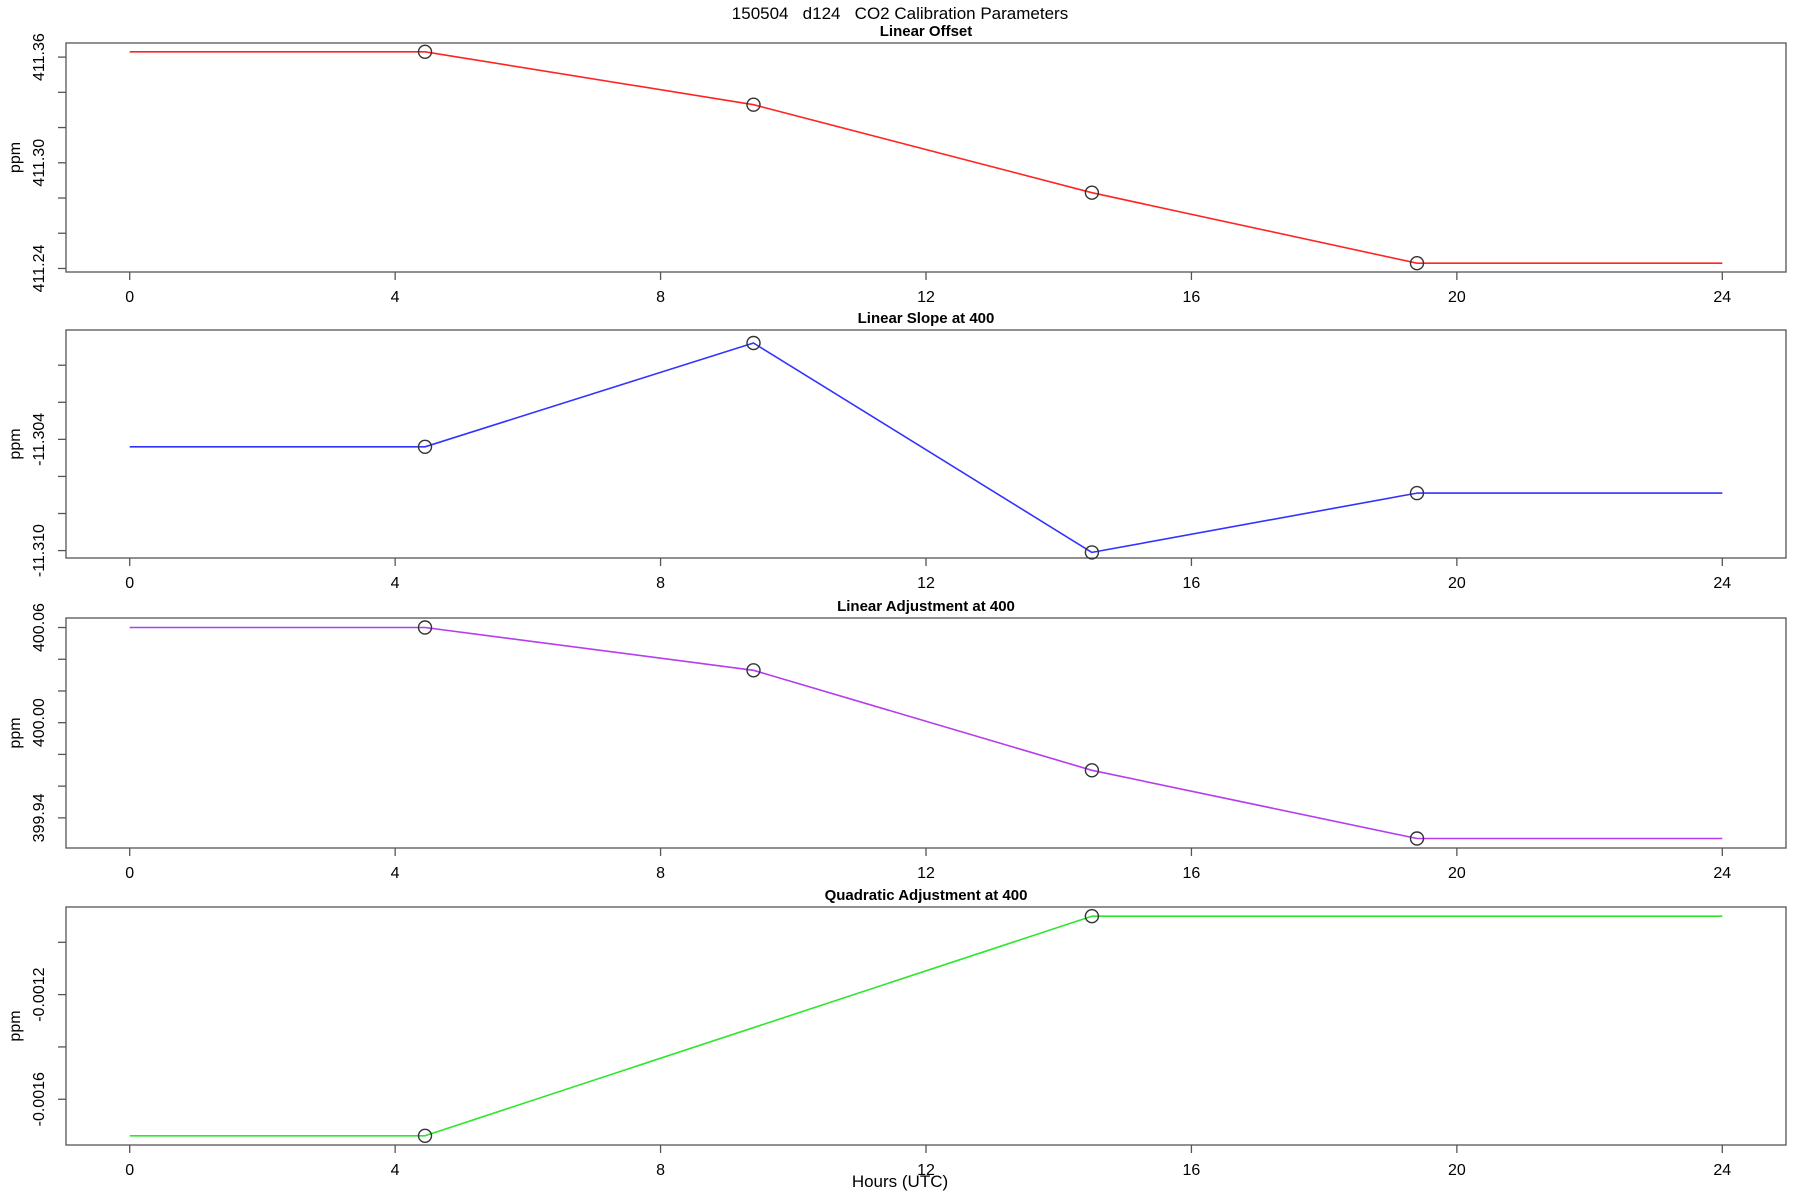  I want to click on y-tick-label: 411.24, so click(39, 269).